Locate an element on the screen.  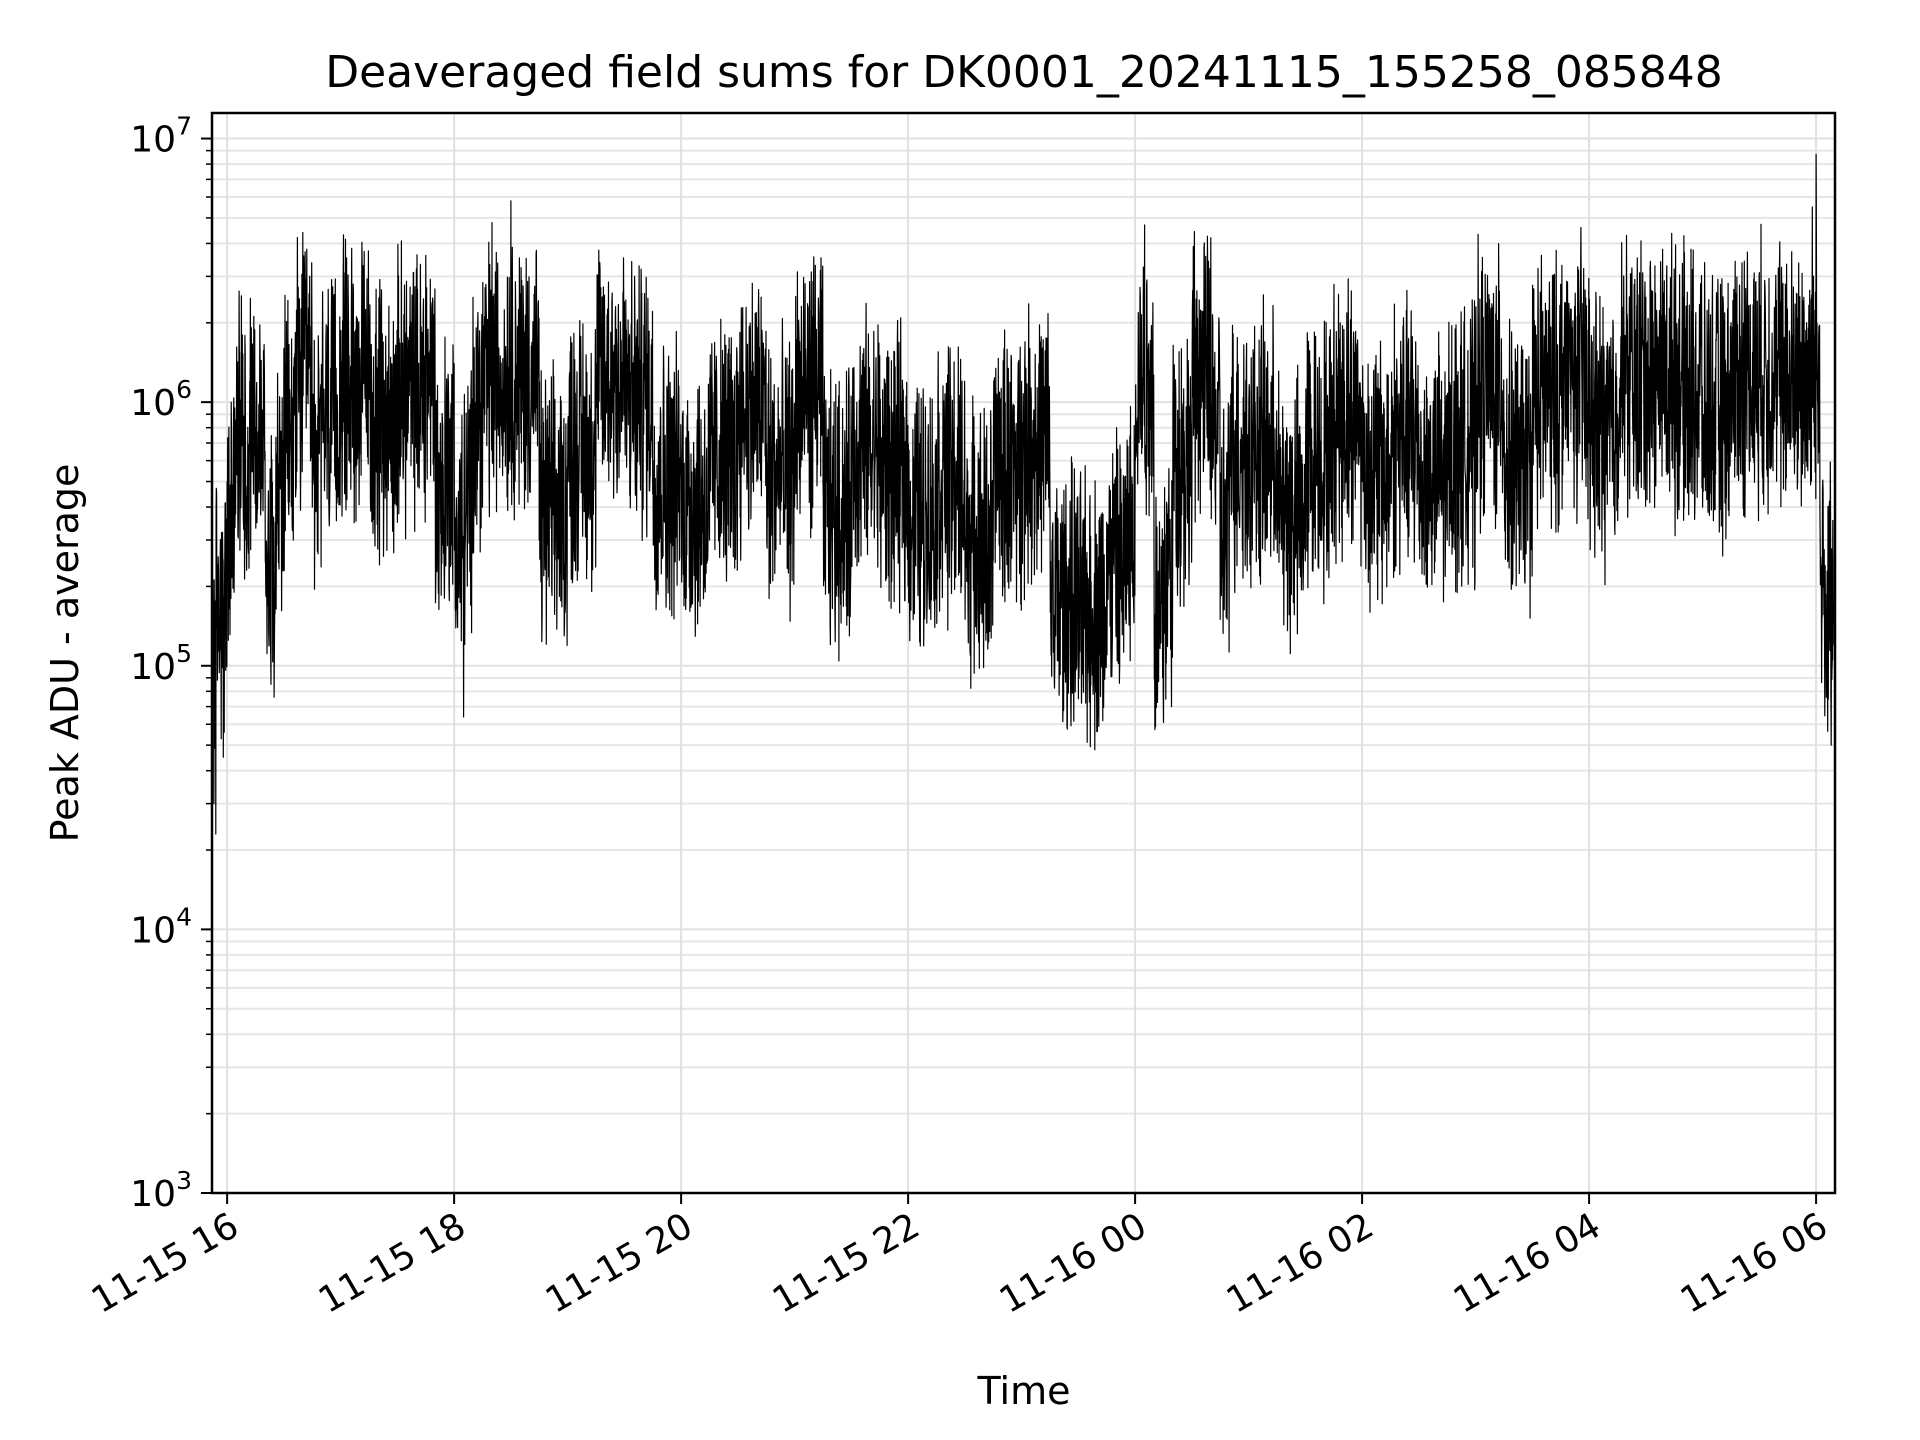
y-axis: 10³ 10⁴ 10⁵ 10⁶ 10⁷ is located at coordinates (171, 663).